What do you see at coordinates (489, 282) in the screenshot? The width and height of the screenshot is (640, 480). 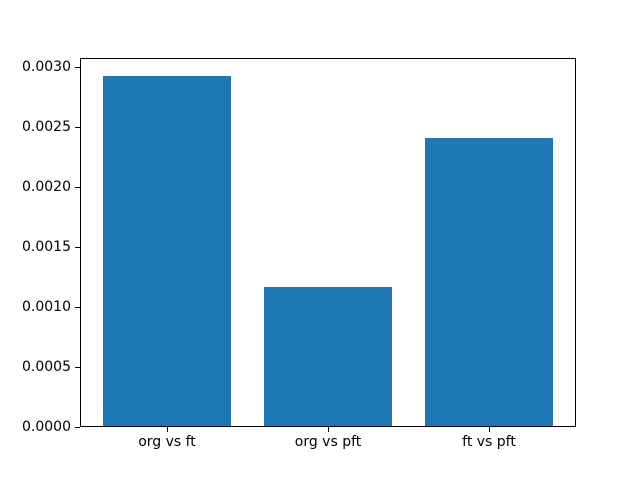 I see `bar-ft-vs-pft` at bounding box center [489, 282].